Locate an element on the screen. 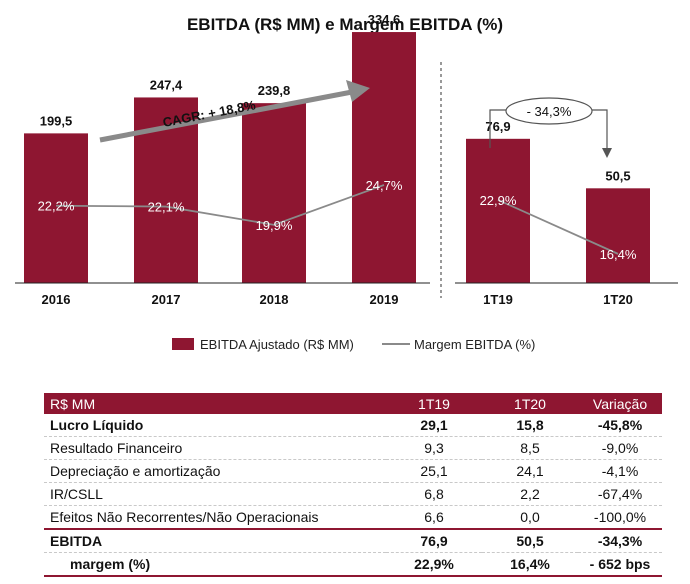 This screenshot has height=584, width=690. bar-1T19 is located at coordinates (498, 210).